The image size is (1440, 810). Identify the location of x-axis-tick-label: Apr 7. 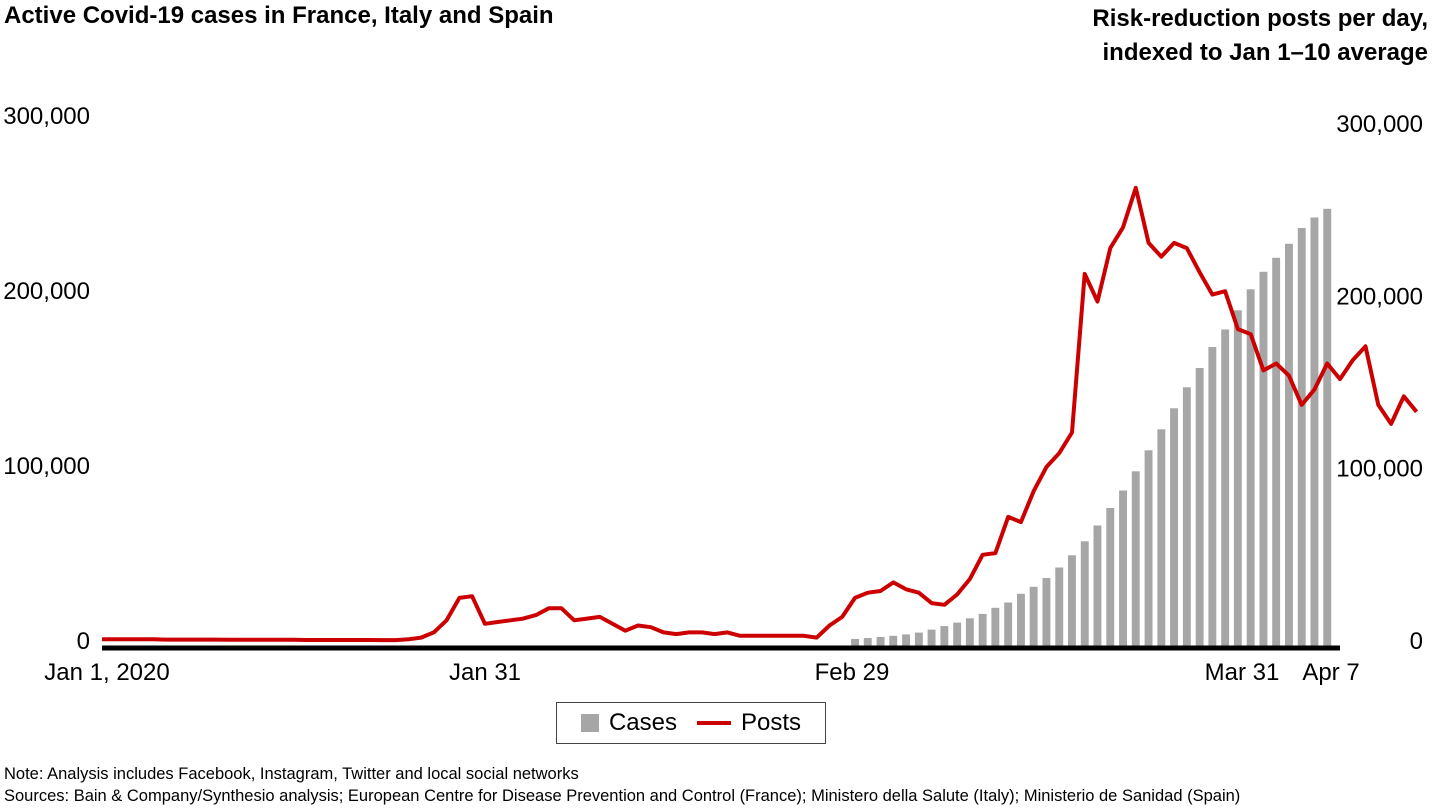
(1330, 672).